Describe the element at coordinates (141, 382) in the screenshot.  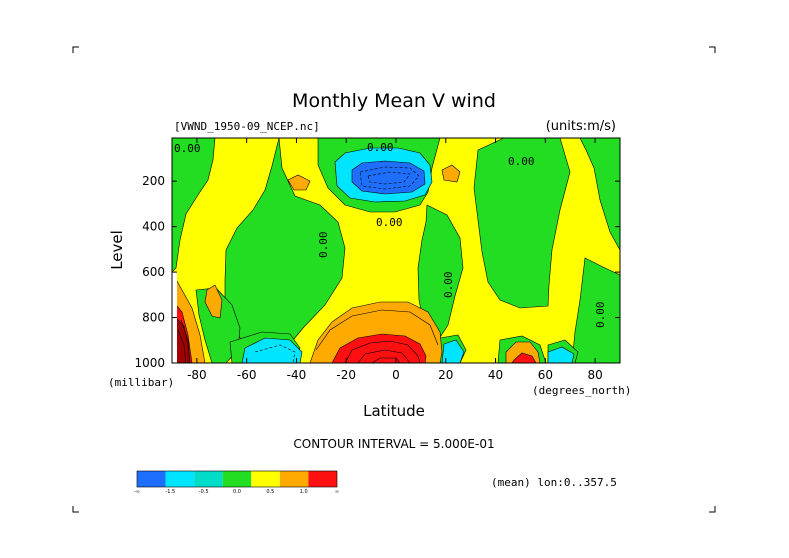
I see `y-axis-units: (millibar)` at that location.